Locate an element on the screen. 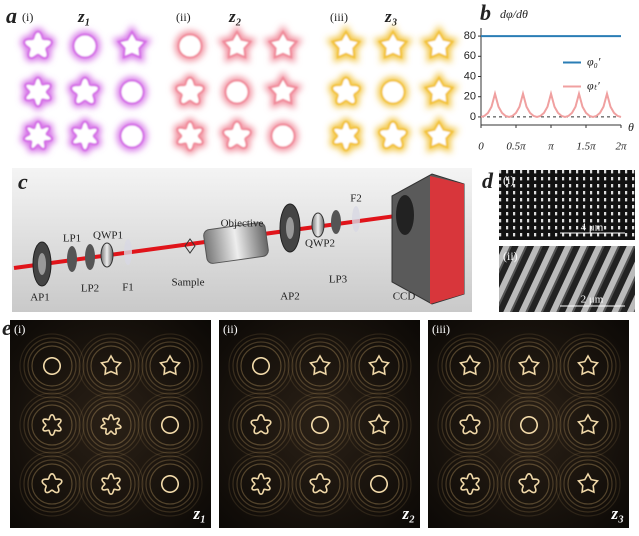  component-label: Sample is located at coordinates (188, 283).